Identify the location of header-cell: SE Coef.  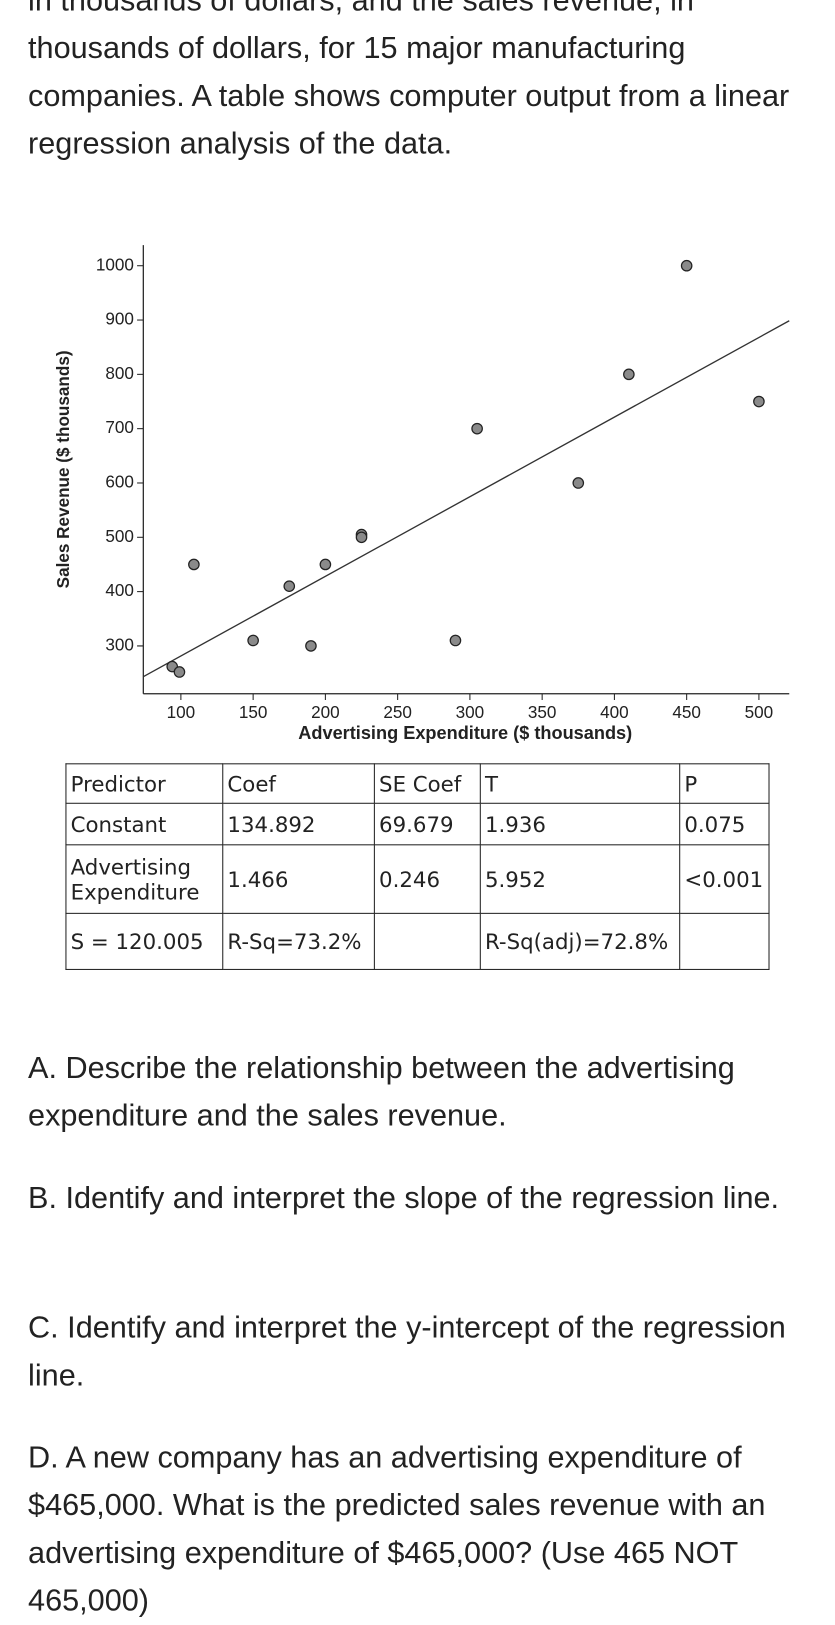
(427, 783).